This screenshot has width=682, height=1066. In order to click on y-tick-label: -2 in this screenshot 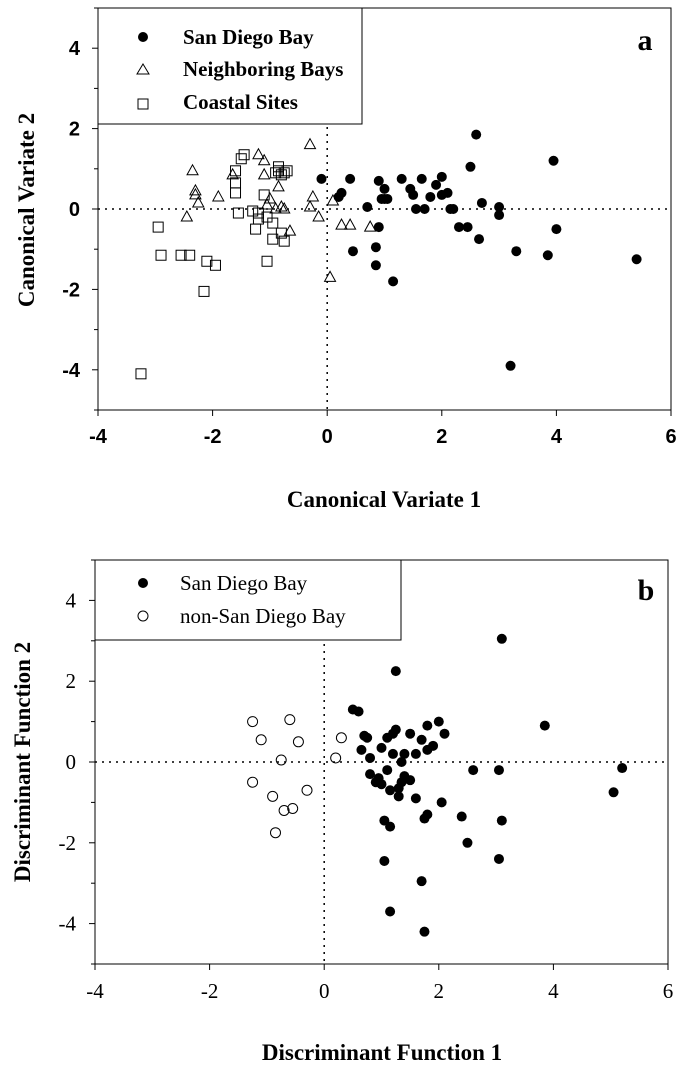, I will do `click(71, 290)`.